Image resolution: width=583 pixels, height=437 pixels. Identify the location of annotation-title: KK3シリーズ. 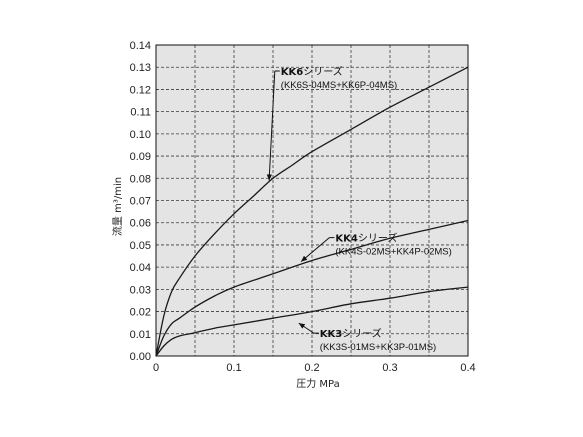
(351, 333).